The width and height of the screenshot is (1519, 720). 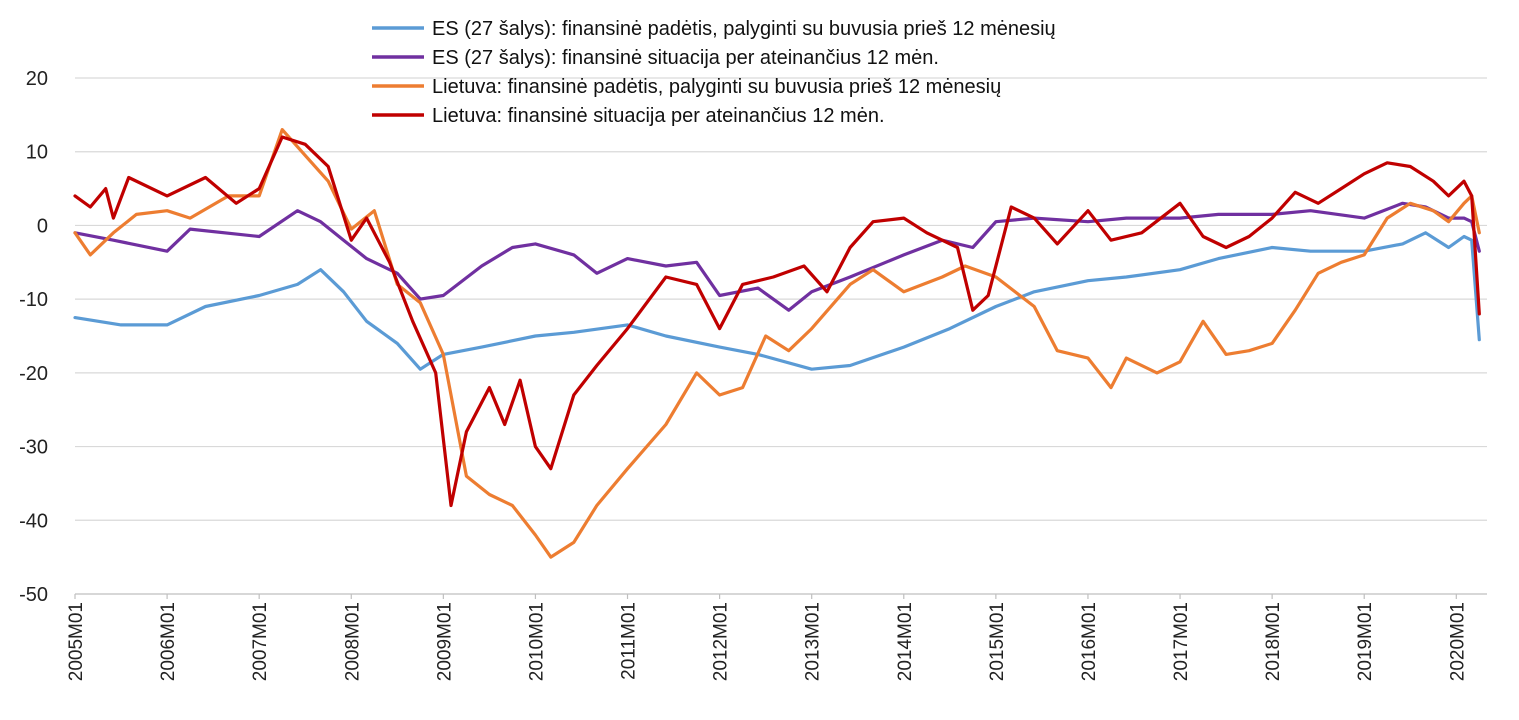 What do you see at coordinates (33, 521) in the screenshot?
I see `y-tick-label: -40` at bounding box center [33, 521].